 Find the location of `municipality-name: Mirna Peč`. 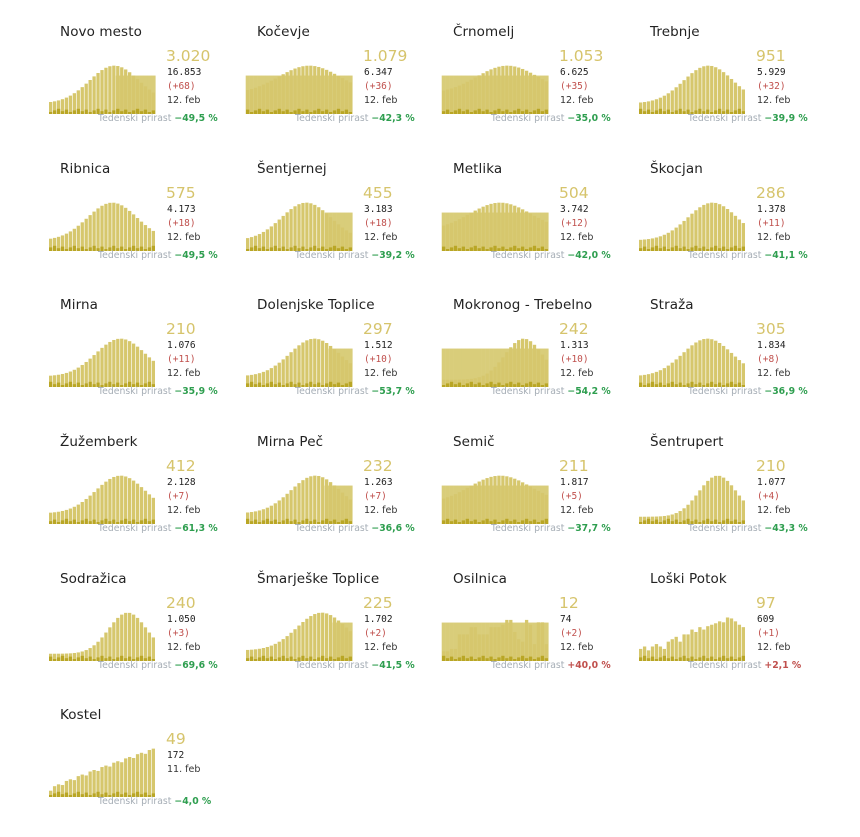

municipality-name: Mirna Peč is located at coordinates (290, 442).